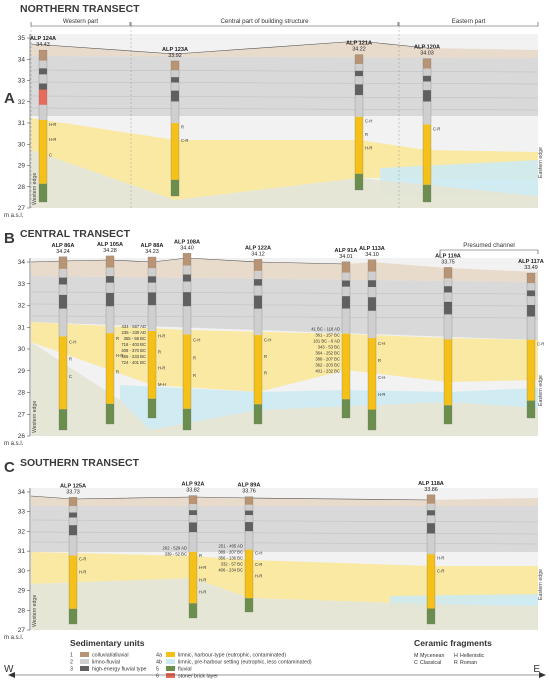  I want to click on legend-swatch, so click(84, 668).